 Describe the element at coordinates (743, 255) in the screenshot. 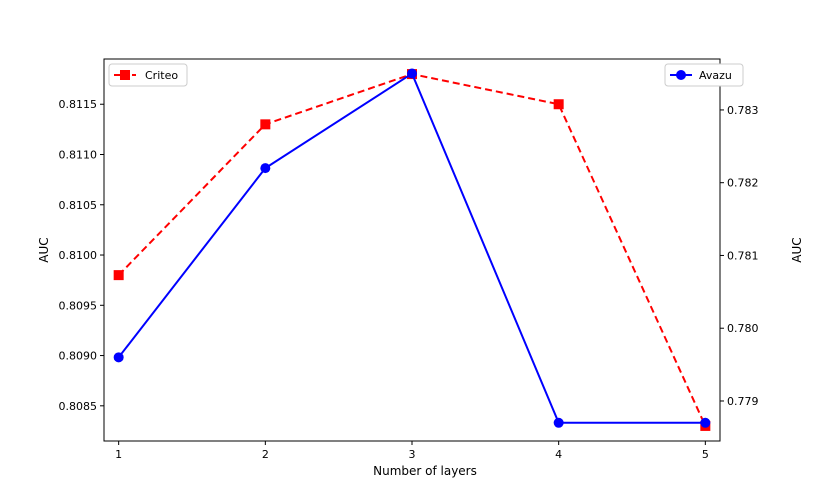

I see `right-tick-label: 0.781` at that location.